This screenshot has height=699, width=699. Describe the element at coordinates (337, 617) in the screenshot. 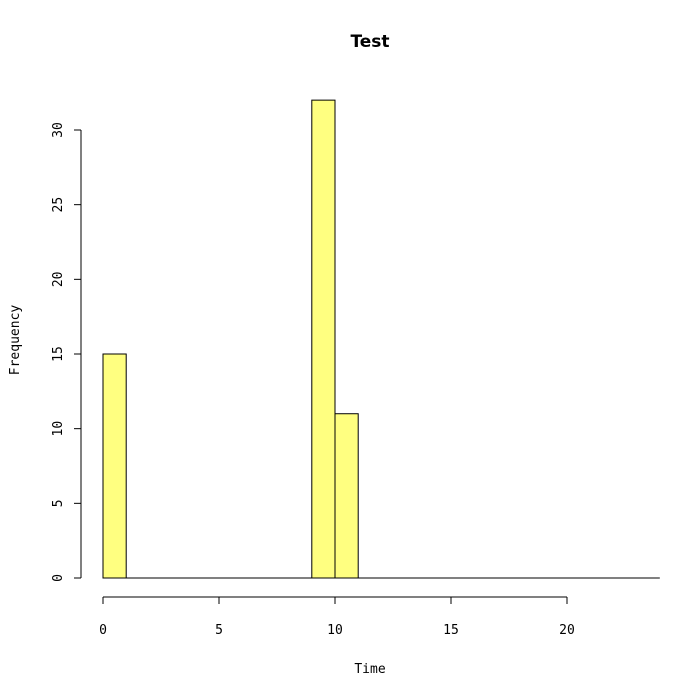

I see `x-axis: 0 5 10 15 20` at that location.